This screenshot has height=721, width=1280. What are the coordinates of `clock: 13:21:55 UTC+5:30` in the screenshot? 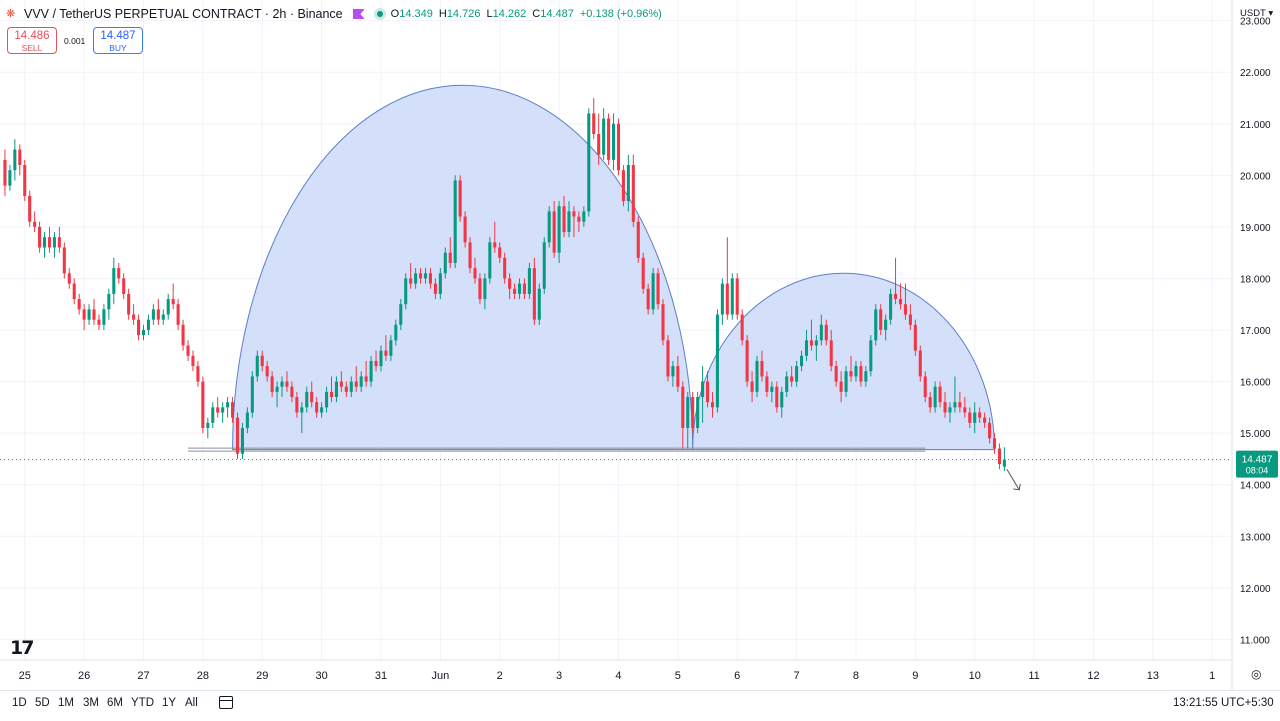 It's located at (1223, 703).